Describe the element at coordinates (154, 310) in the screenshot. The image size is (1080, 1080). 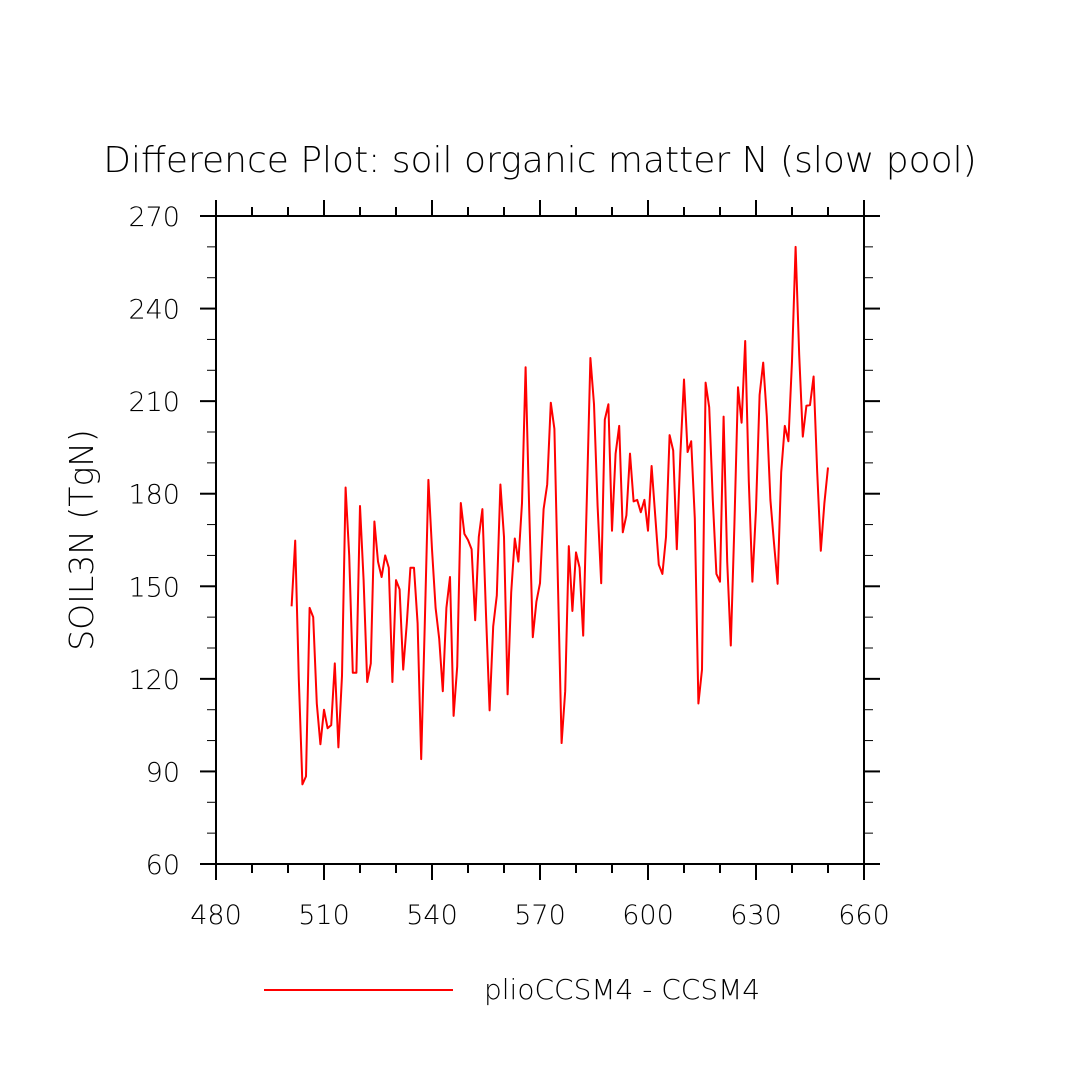
I see `y-tick-label: 240` at that location.